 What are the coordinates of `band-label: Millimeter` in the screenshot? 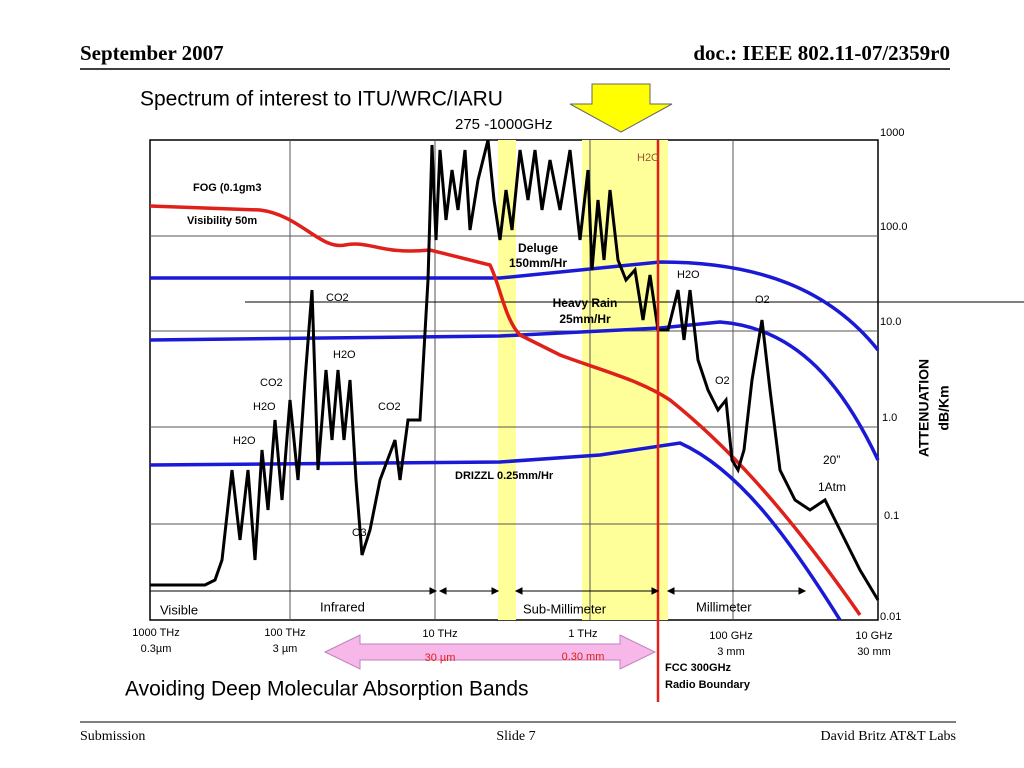 It's located at (724, 606).